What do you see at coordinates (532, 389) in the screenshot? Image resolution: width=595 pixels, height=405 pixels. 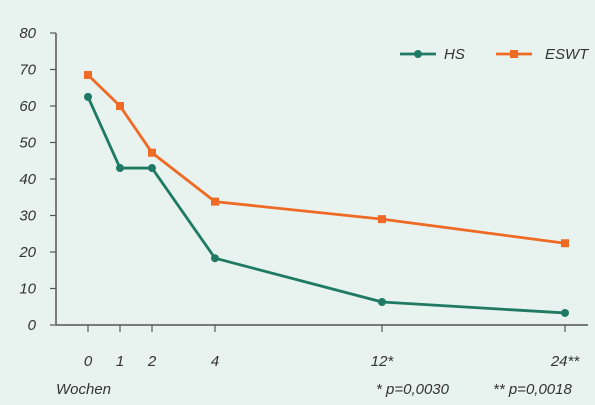 I see `significance-note-2: ** p=0,0018` at bounding box center [532, 389].